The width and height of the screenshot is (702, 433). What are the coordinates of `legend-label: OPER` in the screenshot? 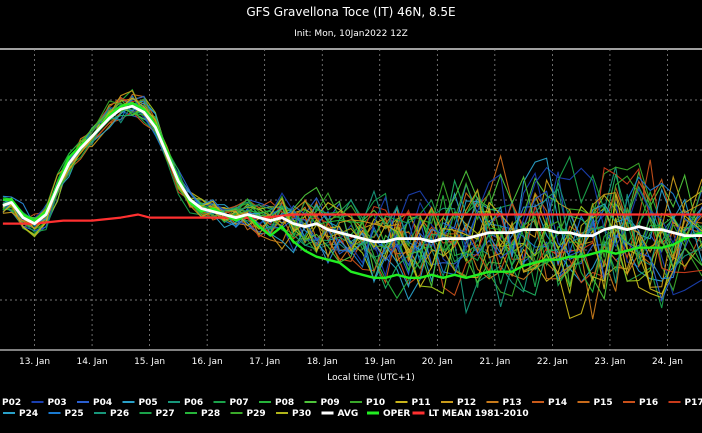 It's located at (396, 414).